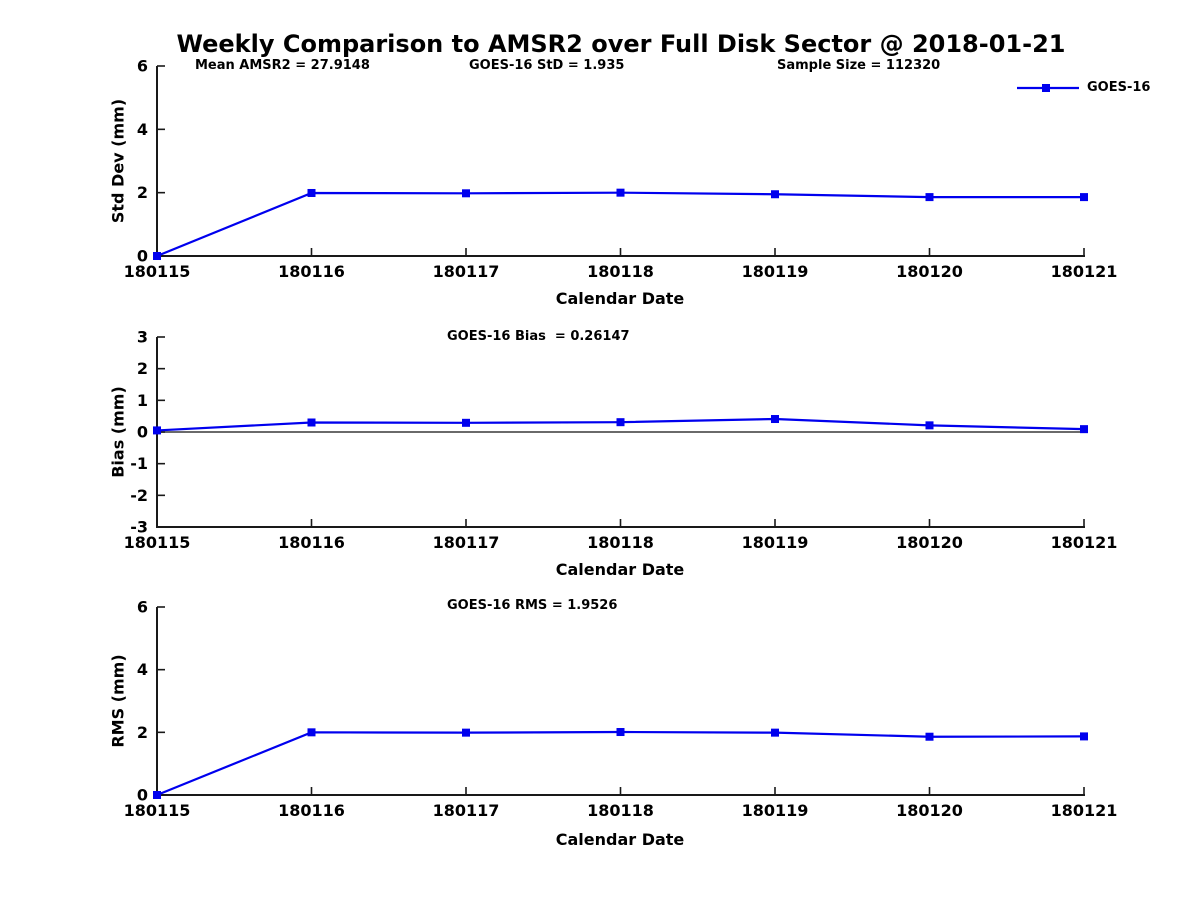 The width and height of the screenshot is (1200, 900). Describe the element at coordinates (547, 65) in the screenshot. I see `annotation-goes16-std: GOES-16 StD = 1.935` at that location.